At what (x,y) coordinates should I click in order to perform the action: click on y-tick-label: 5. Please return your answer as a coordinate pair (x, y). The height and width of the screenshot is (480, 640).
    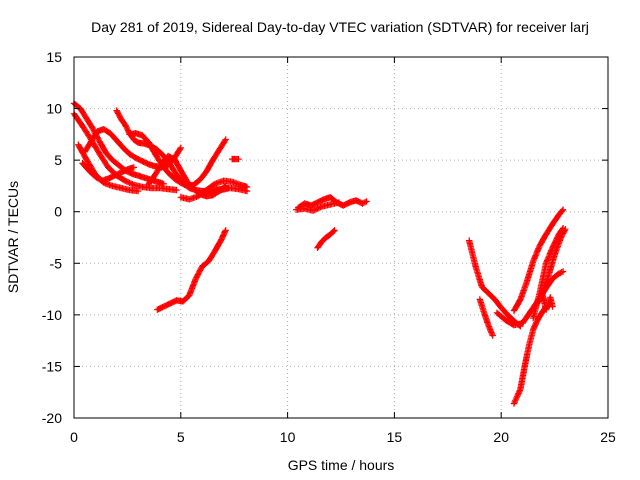
    Looking at the image, I should click on (58, 160).